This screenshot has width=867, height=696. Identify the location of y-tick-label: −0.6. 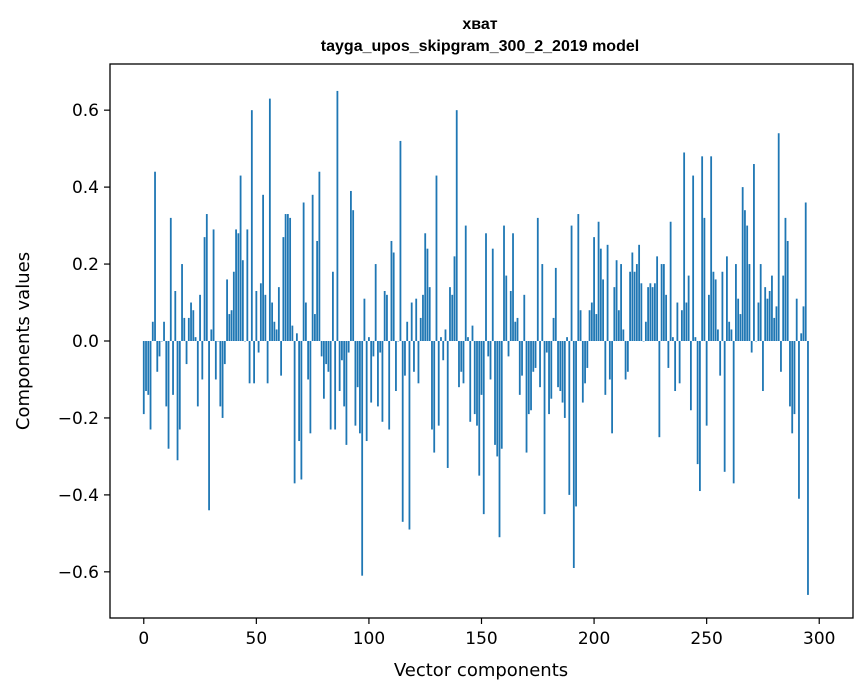
(78, 573).